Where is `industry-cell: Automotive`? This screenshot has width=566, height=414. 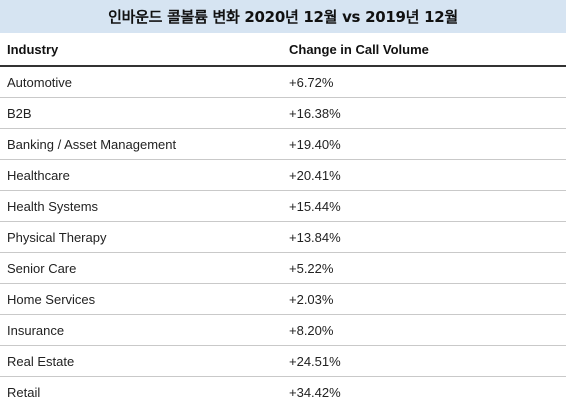
industry-cell: Automotive is located at coordinates (141, 82).